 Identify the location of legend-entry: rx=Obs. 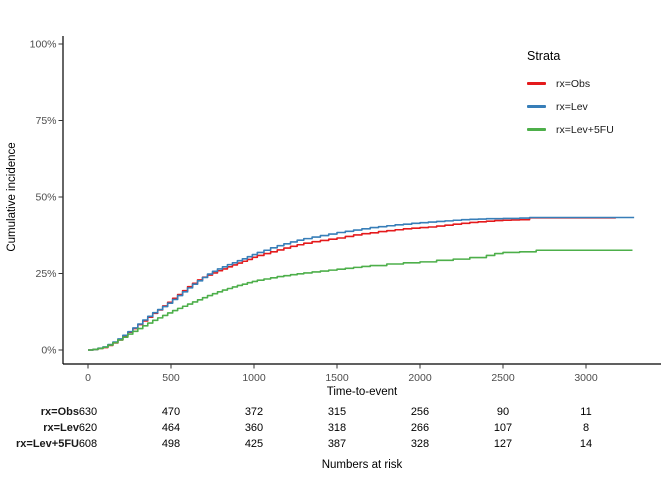
(570, 83).